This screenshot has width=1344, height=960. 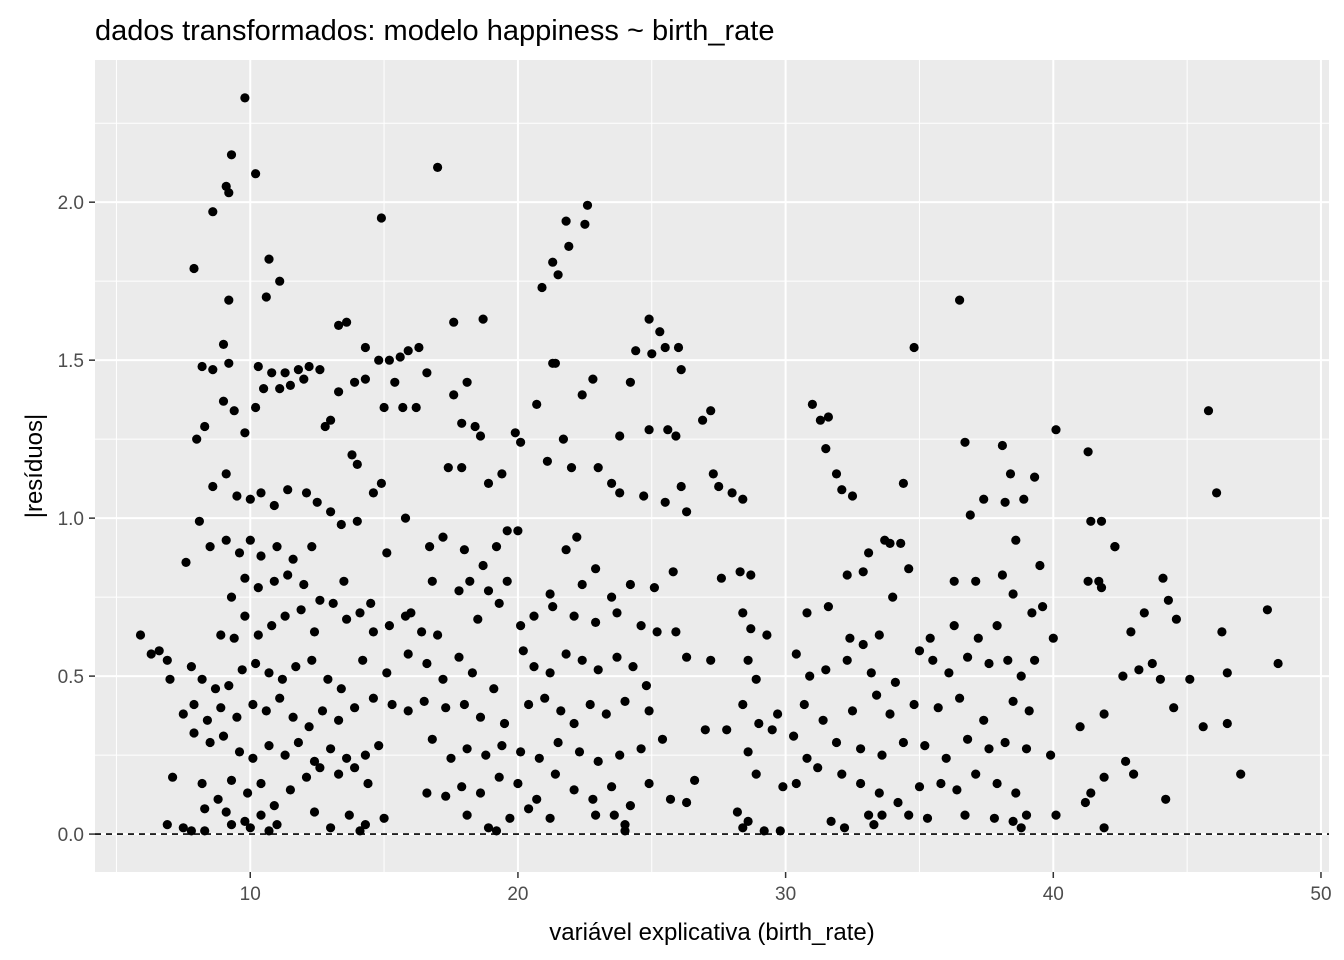 What do you see at coordinates (71, 835) in the screenshot?
I see `y-tick-label: 0.0` at bounding box center [71, 835].